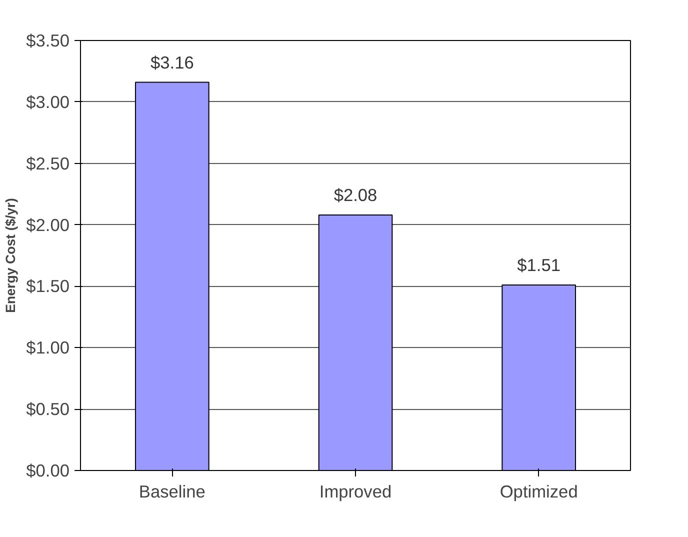 The height and width of the screenshot is (537, 688). What do you see at coordinates (48, 40) in the screenshot?
I see `y-tick-label: $3.50` at bounding box center [48, 40].